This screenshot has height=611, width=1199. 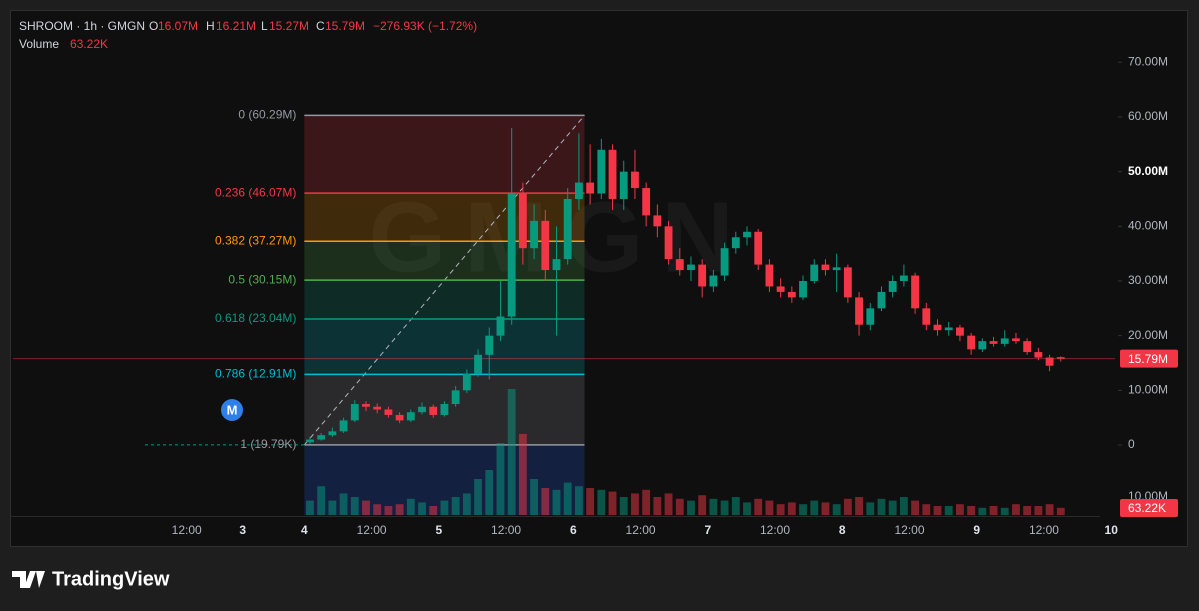 What do you see at coordinates (842, 530) in the screenshot?
I see `x-tick-label: 8` at bounding box center [842, 530].